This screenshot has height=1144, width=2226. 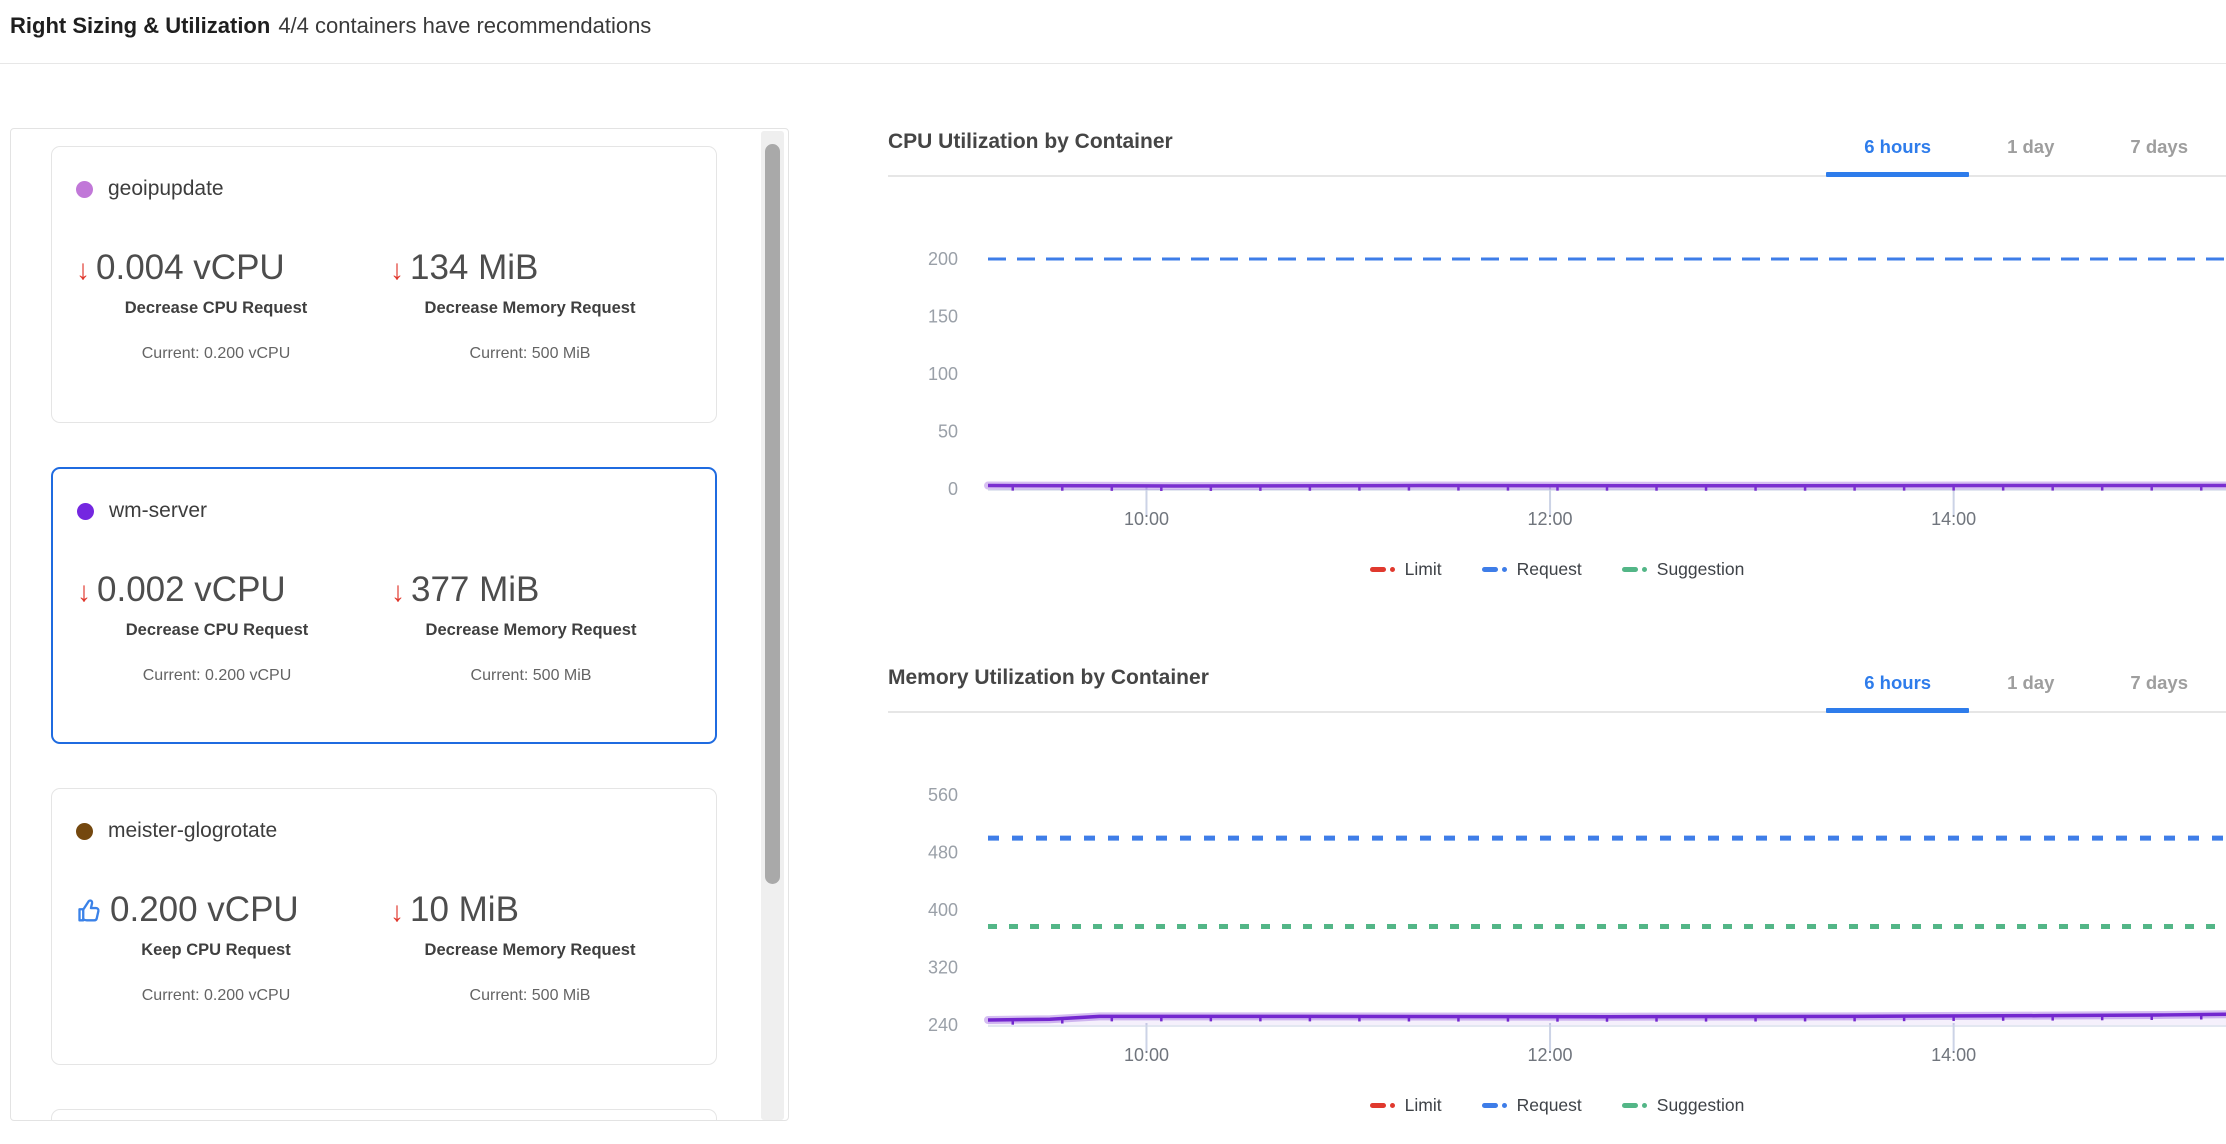 I want to click on page-title: Right Sizing & Utilization, so click(x=140, y=25).